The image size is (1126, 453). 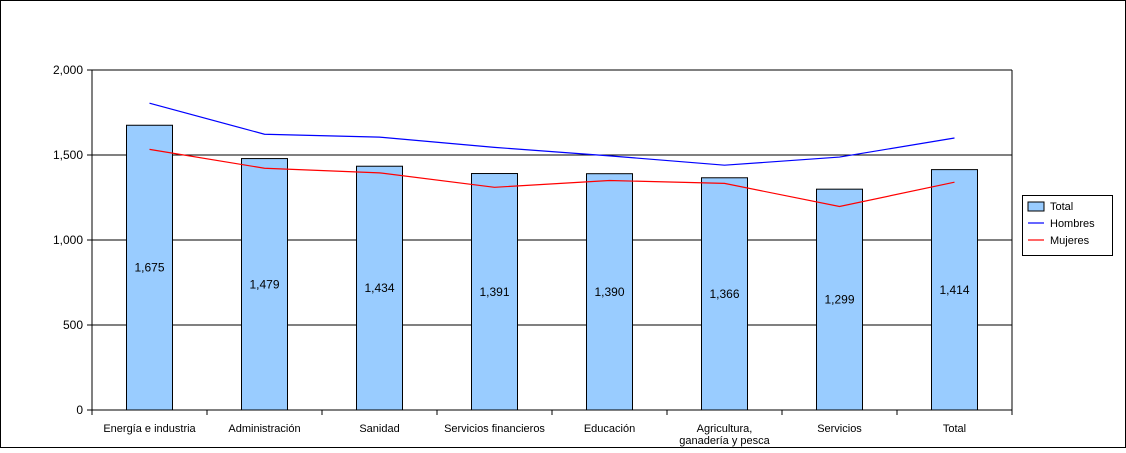 I want to click on x-category-label: Total, so click(x=954, y=429).